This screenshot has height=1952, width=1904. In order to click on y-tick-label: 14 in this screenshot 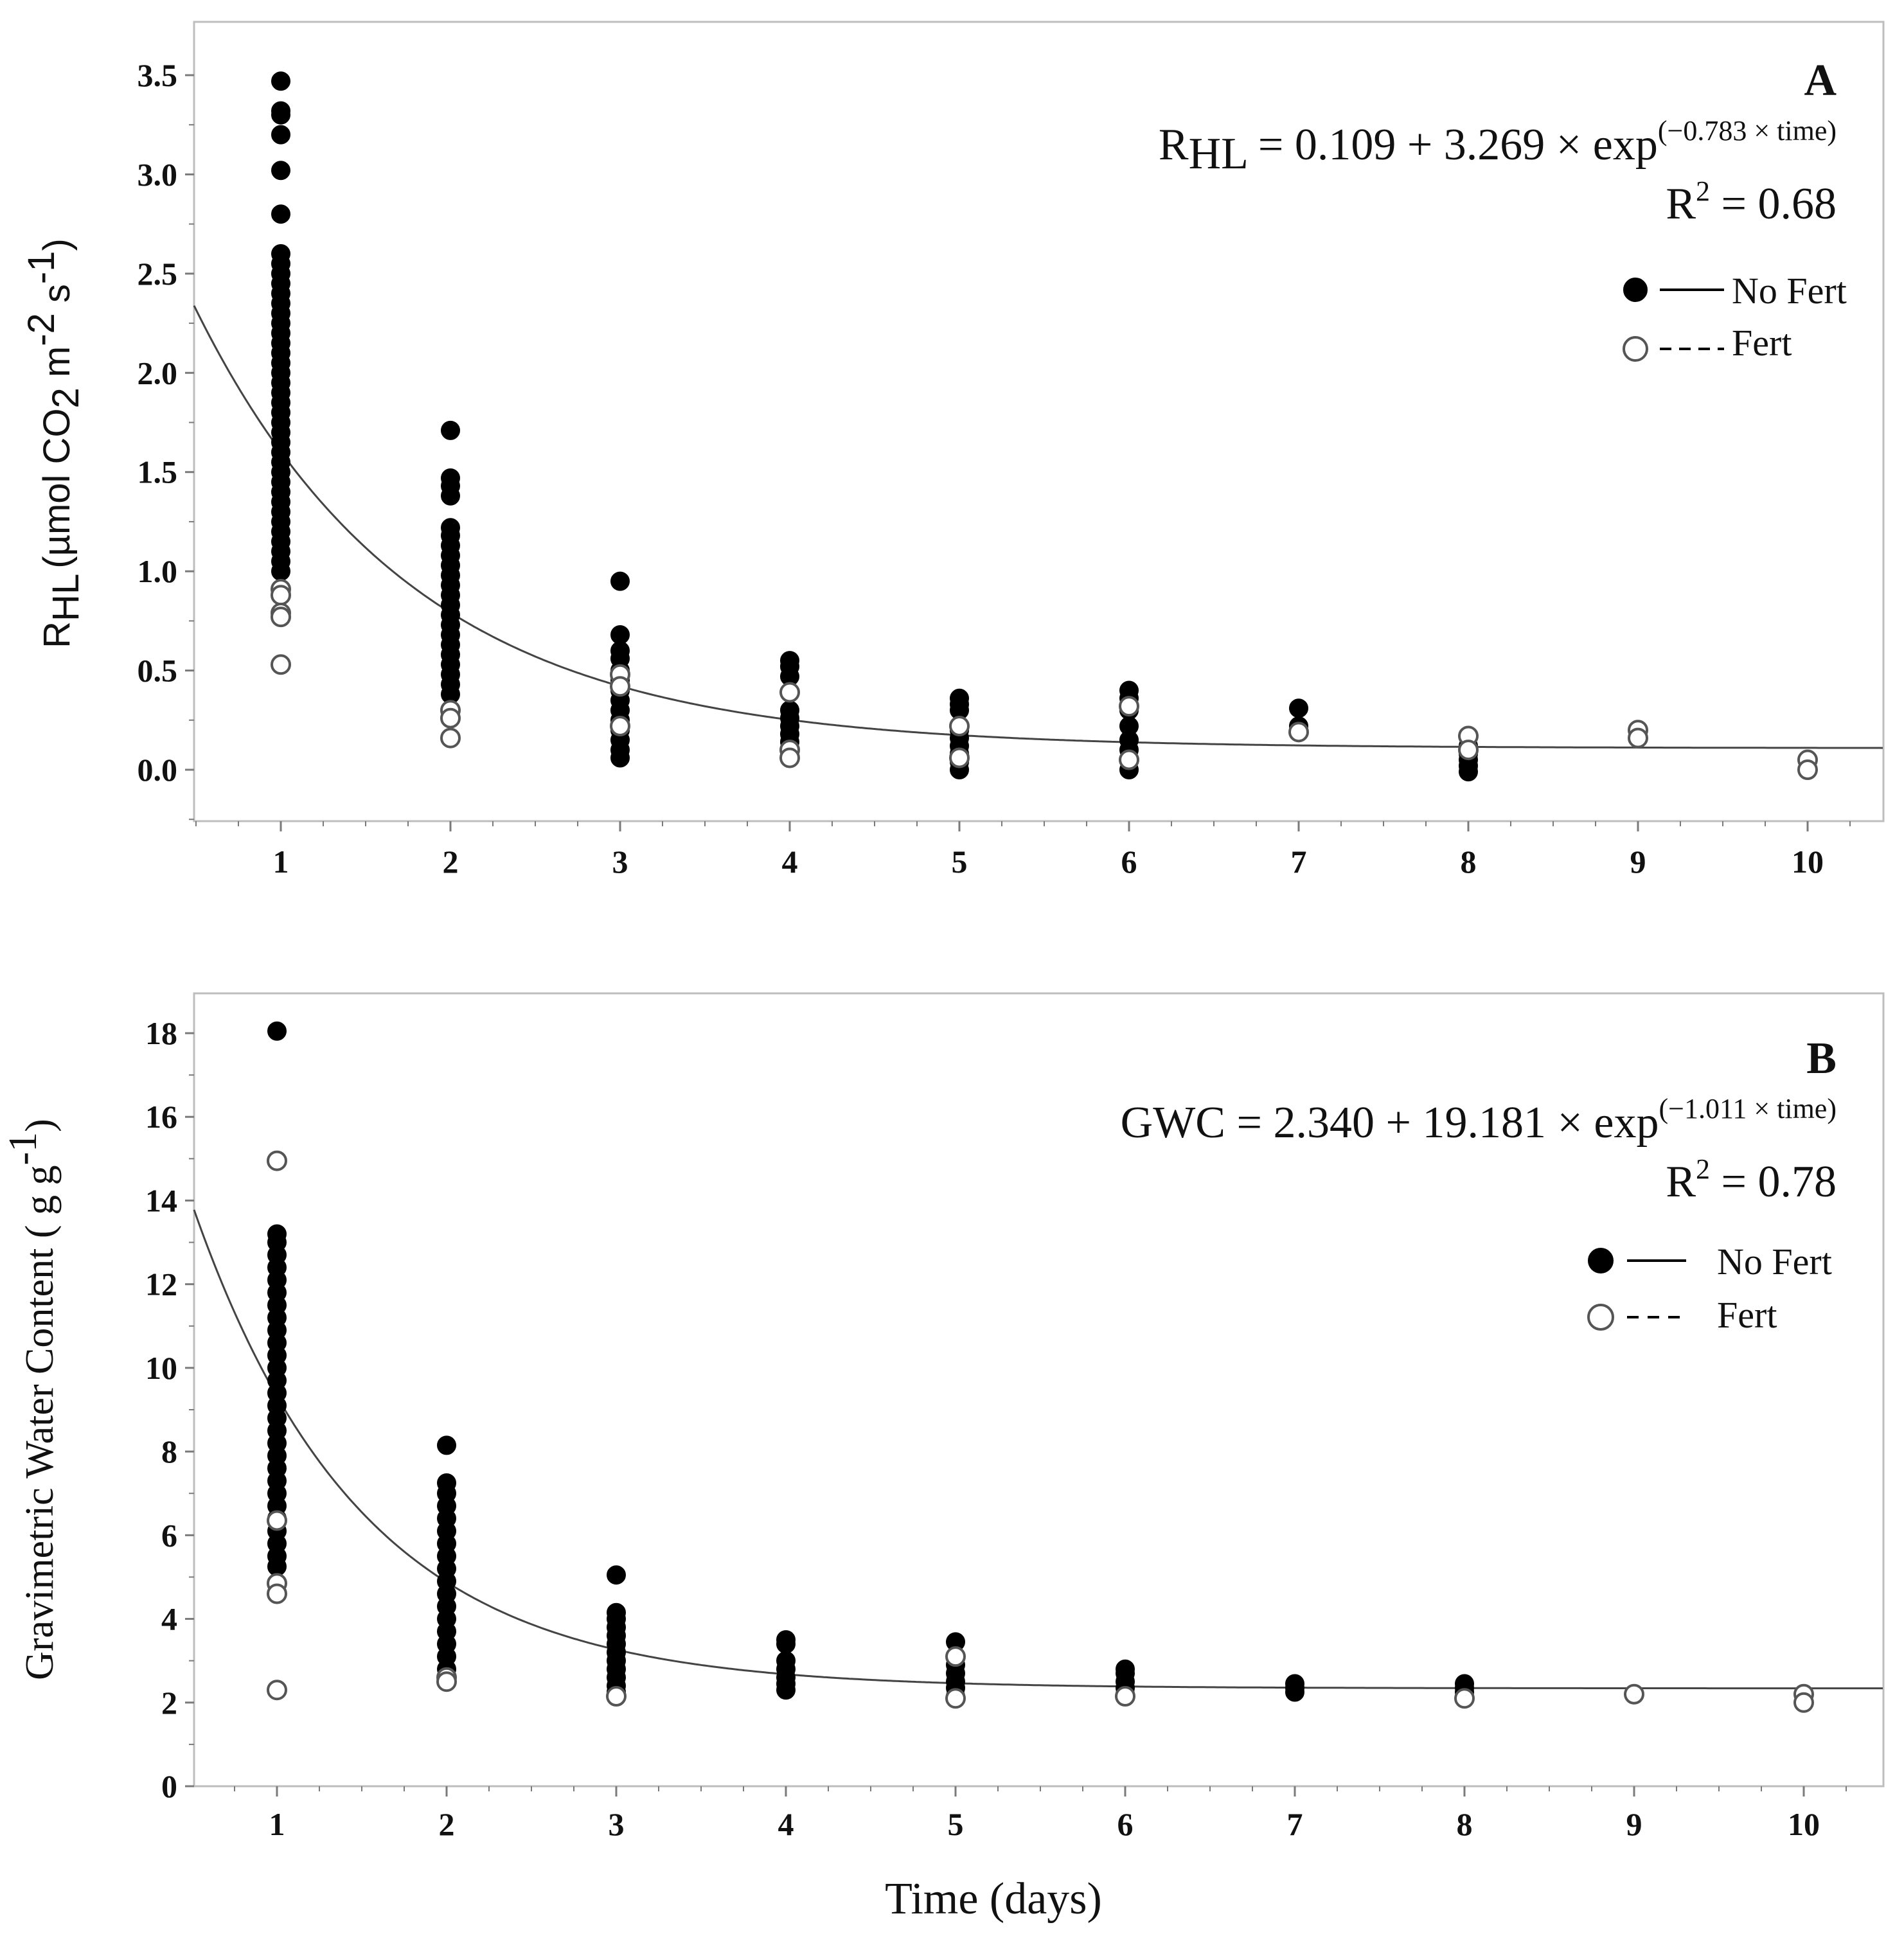, I will do `click(161, 1200)`.